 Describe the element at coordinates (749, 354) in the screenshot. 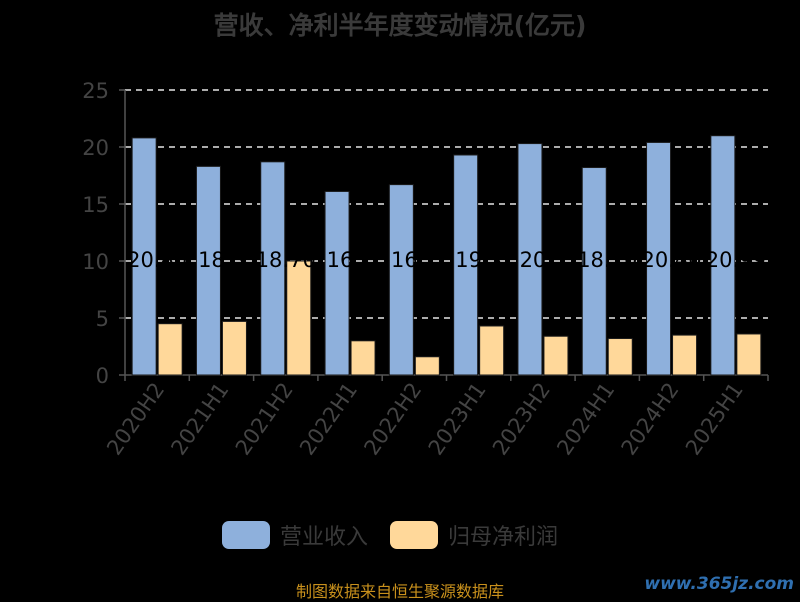

I see `bar-net-profit-2025H1` at that location.